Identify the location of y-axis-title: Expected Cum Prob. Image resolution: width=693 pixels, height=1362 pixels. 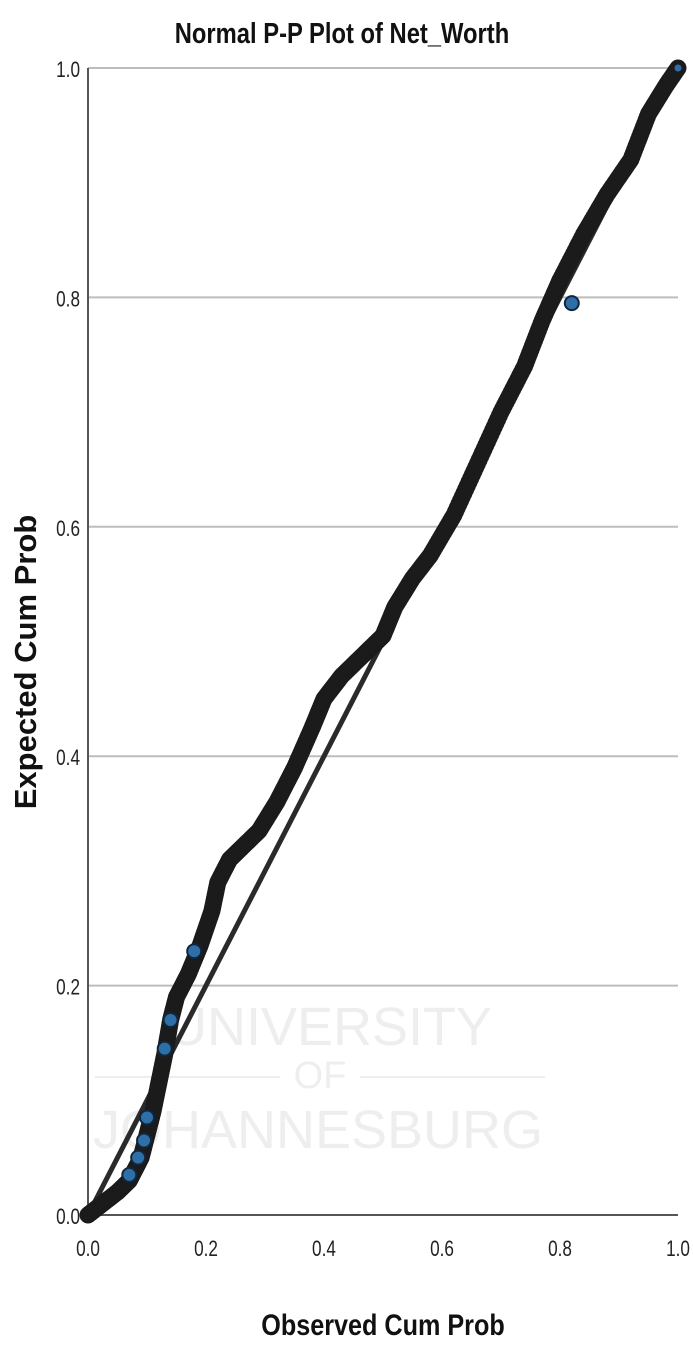
(25, 662).